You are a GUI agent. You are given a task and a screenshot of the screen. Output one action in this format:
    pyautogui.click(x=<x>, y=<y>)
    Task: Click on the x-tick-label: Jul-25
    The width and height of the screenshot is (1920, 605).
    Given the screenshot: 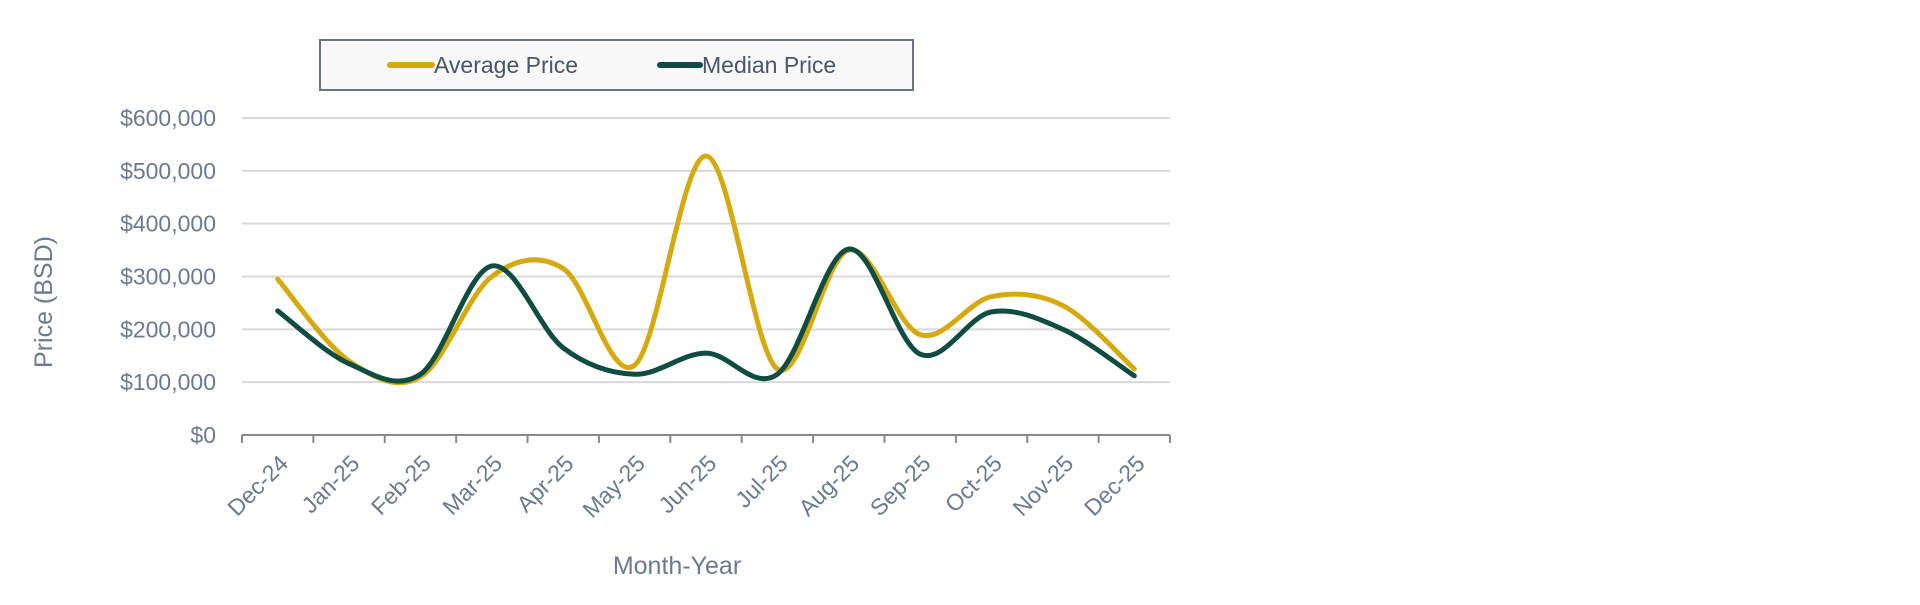 What is the action you would take?
    pyautogui.click(x=761, y=481)
    